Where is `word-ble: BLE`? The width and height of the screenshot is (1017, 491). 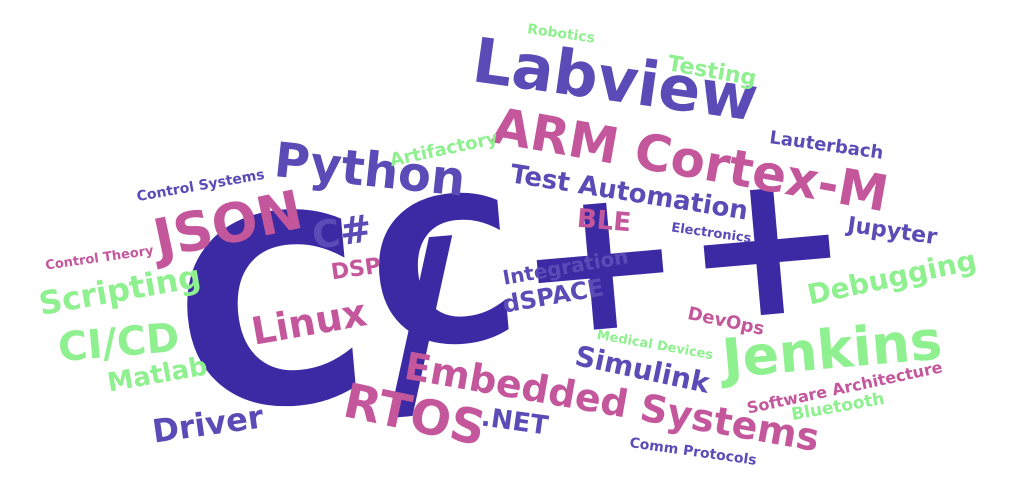
word-ble: BLE is located at coordinates (604, 221).